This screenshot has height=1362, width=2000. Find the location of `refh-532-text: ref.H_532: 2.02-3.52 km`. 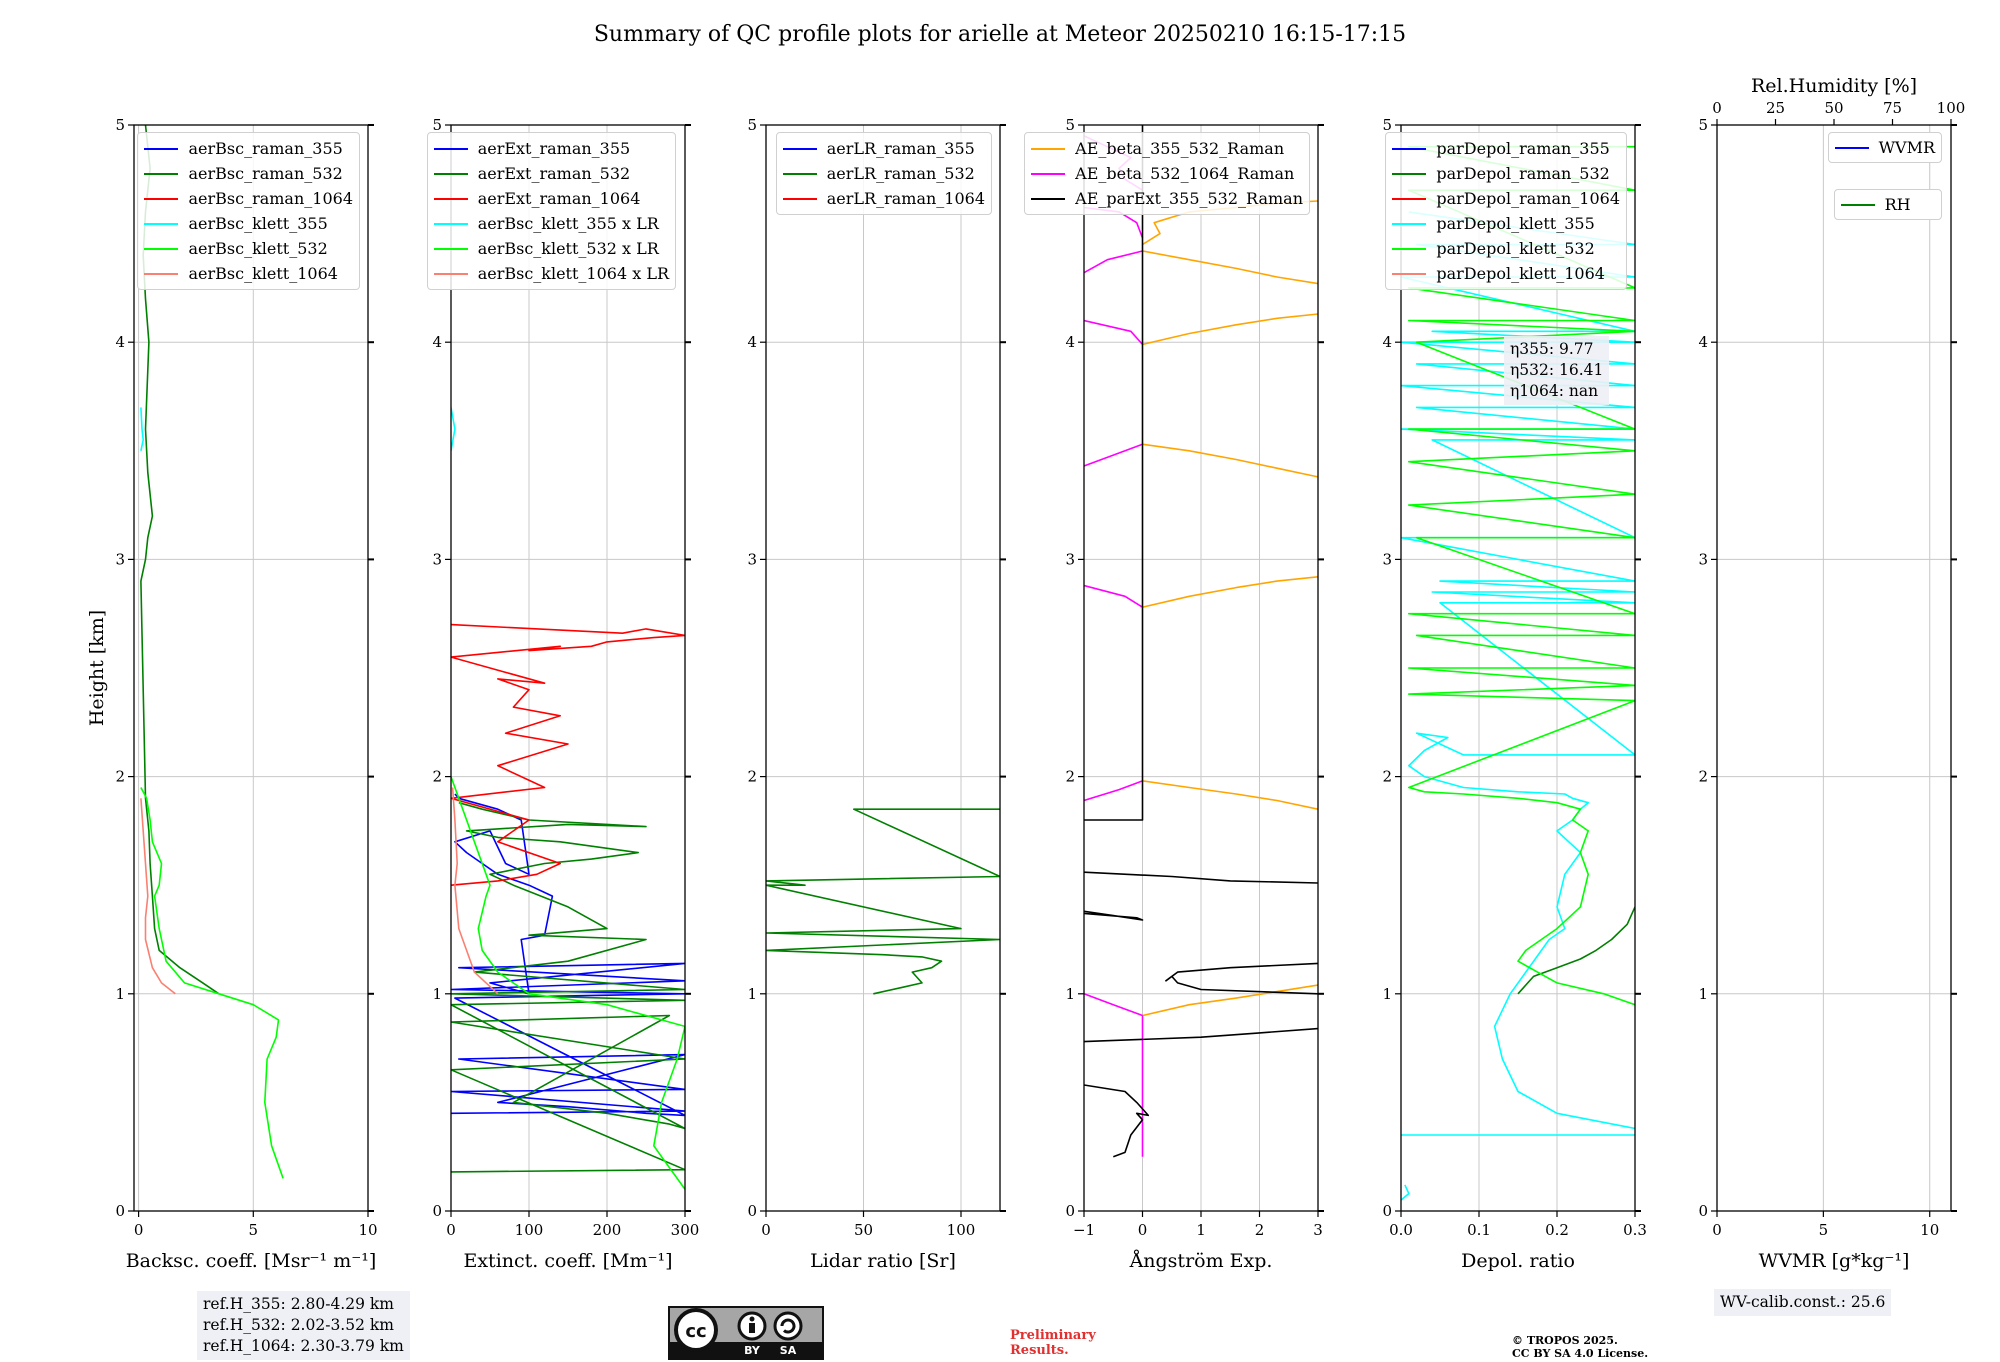

refh-532-text: ref.H_532: 2.02-3.52 km is located at coordinates (298, 1325).